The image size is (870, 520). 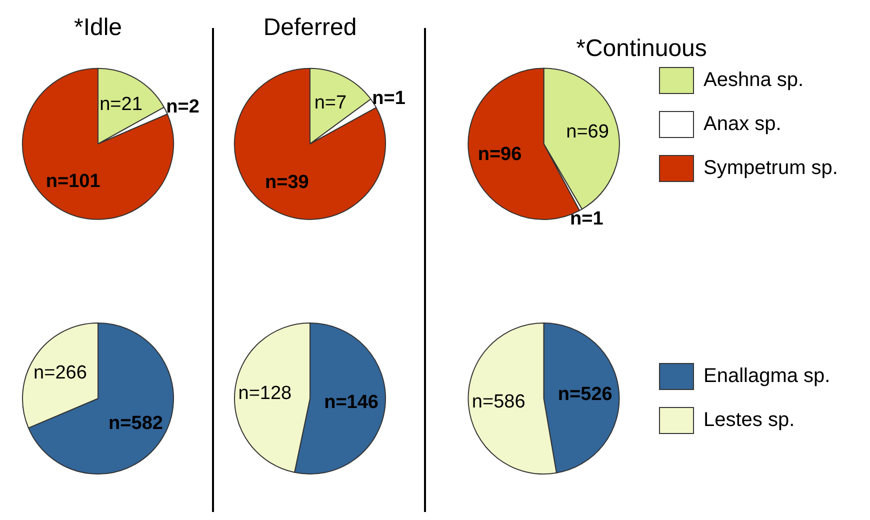 I want to click on chart-title: Deferred, so click(x=310, y=28).